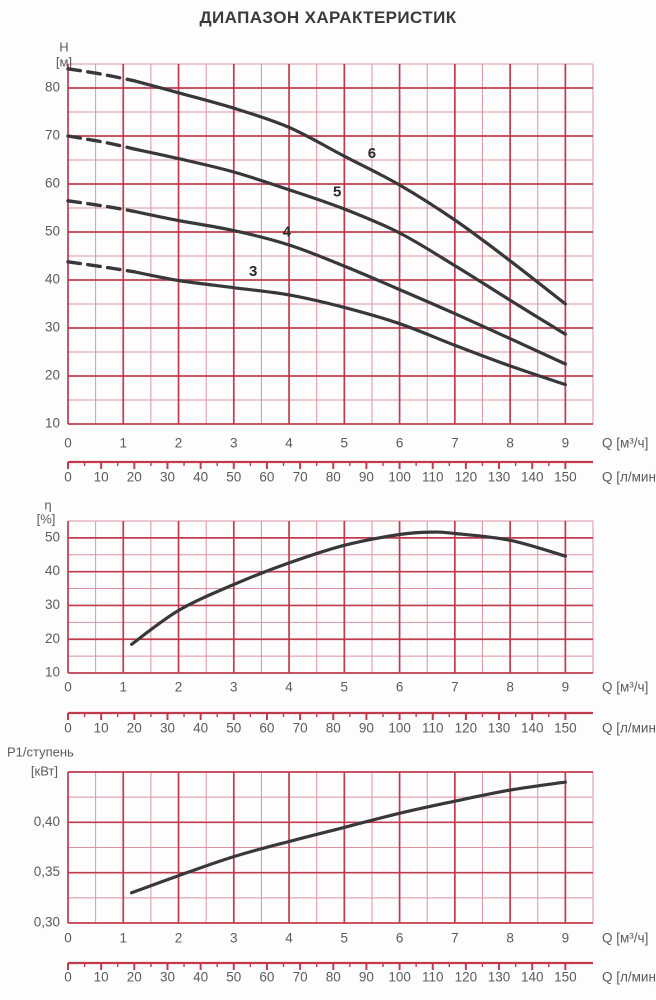  I want to click on grid-minor, so click(331, 847).